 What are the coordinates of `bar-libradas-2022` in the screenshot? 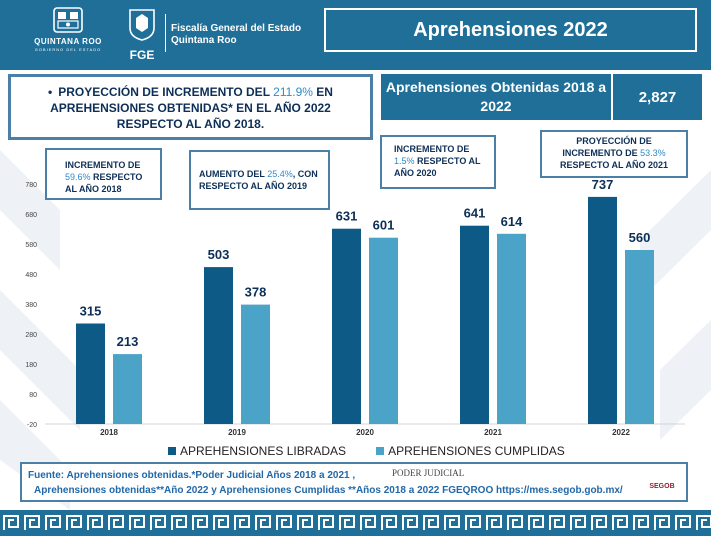 It's located at (602, 310).